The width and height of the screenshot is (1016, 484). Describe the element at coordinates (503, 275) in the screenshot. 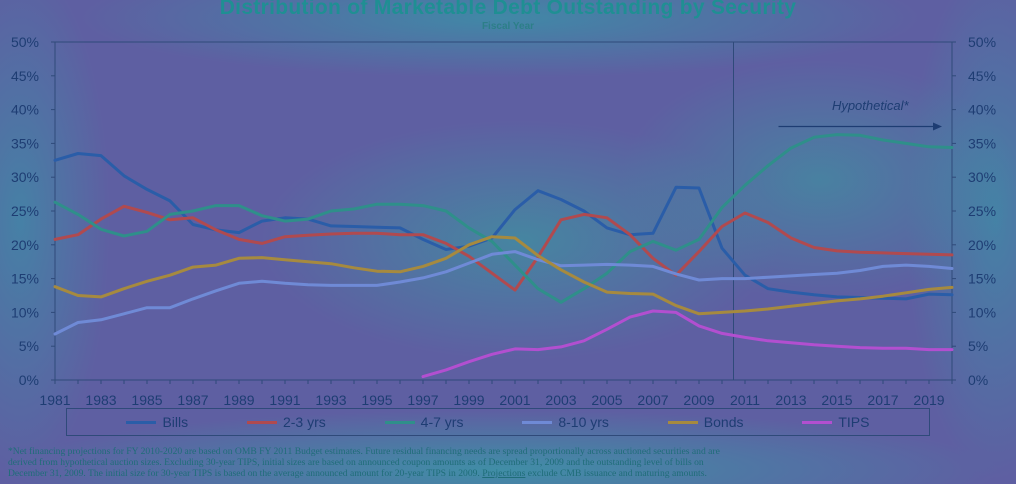

I see `series-line-bonds` at that location.